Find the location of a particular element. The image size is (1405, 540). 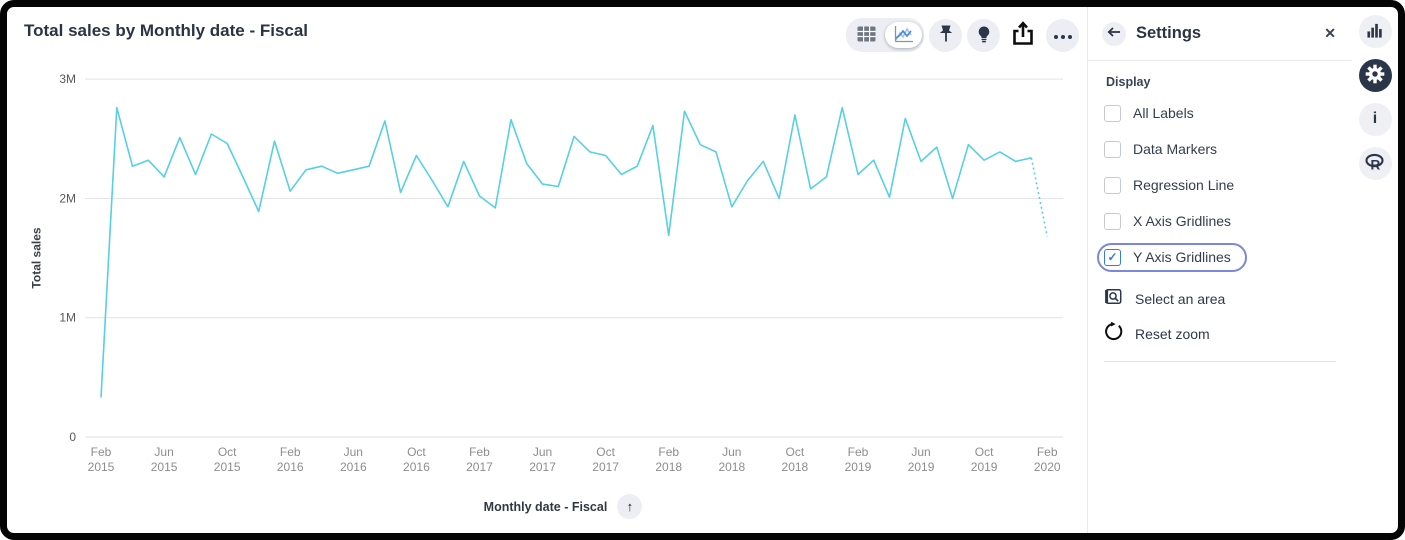

reset-zoom-label: Reset zoom is located at coordinates (1172, 333).